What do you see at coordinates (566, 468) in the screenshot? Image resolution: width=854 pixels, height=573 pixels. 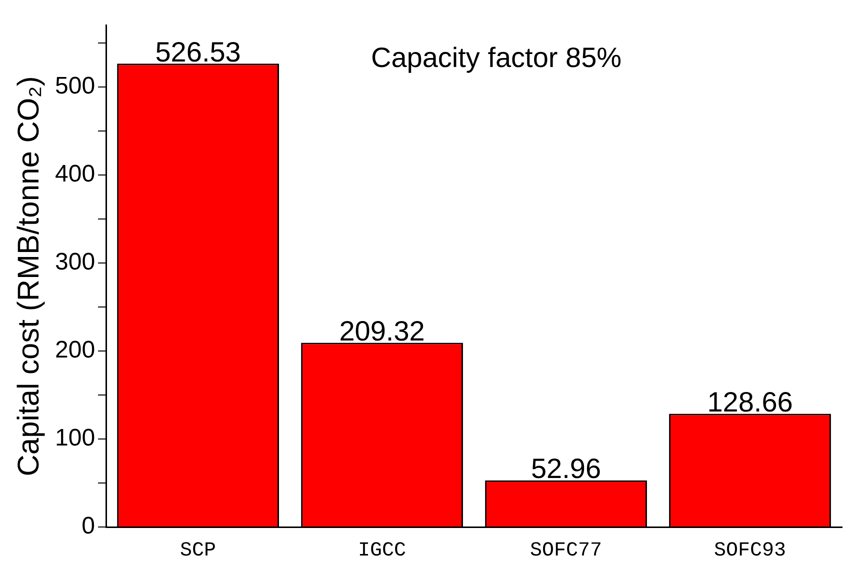 I see `data-label: 52.96` at bounding box center [566, 468].